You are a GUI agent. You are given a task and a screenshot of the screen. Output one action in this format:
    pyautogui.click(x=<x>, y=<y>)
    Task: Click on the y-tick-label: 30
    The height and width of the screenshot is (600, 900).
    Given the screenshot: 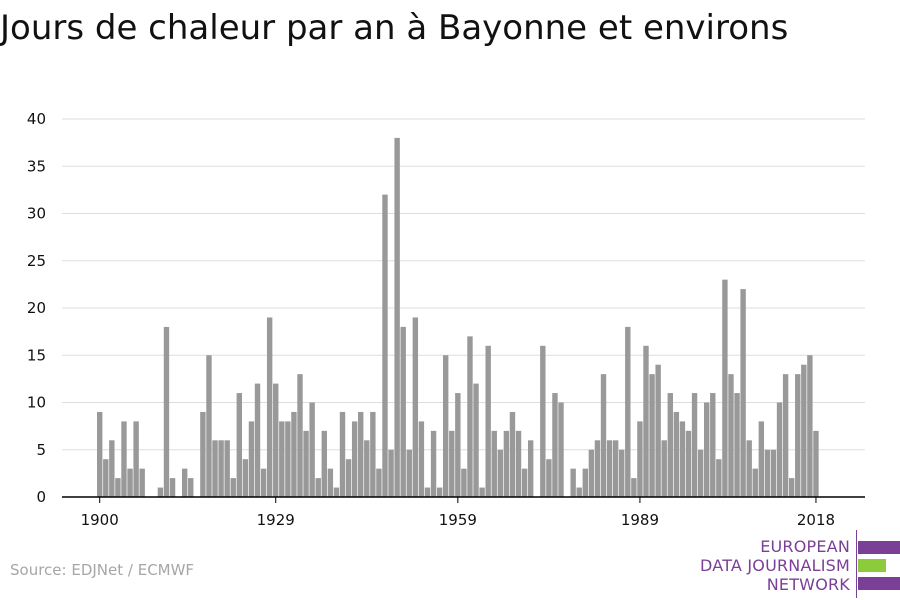 What is the action you would take?
    pyautogui.click(x=36, y=214)
    